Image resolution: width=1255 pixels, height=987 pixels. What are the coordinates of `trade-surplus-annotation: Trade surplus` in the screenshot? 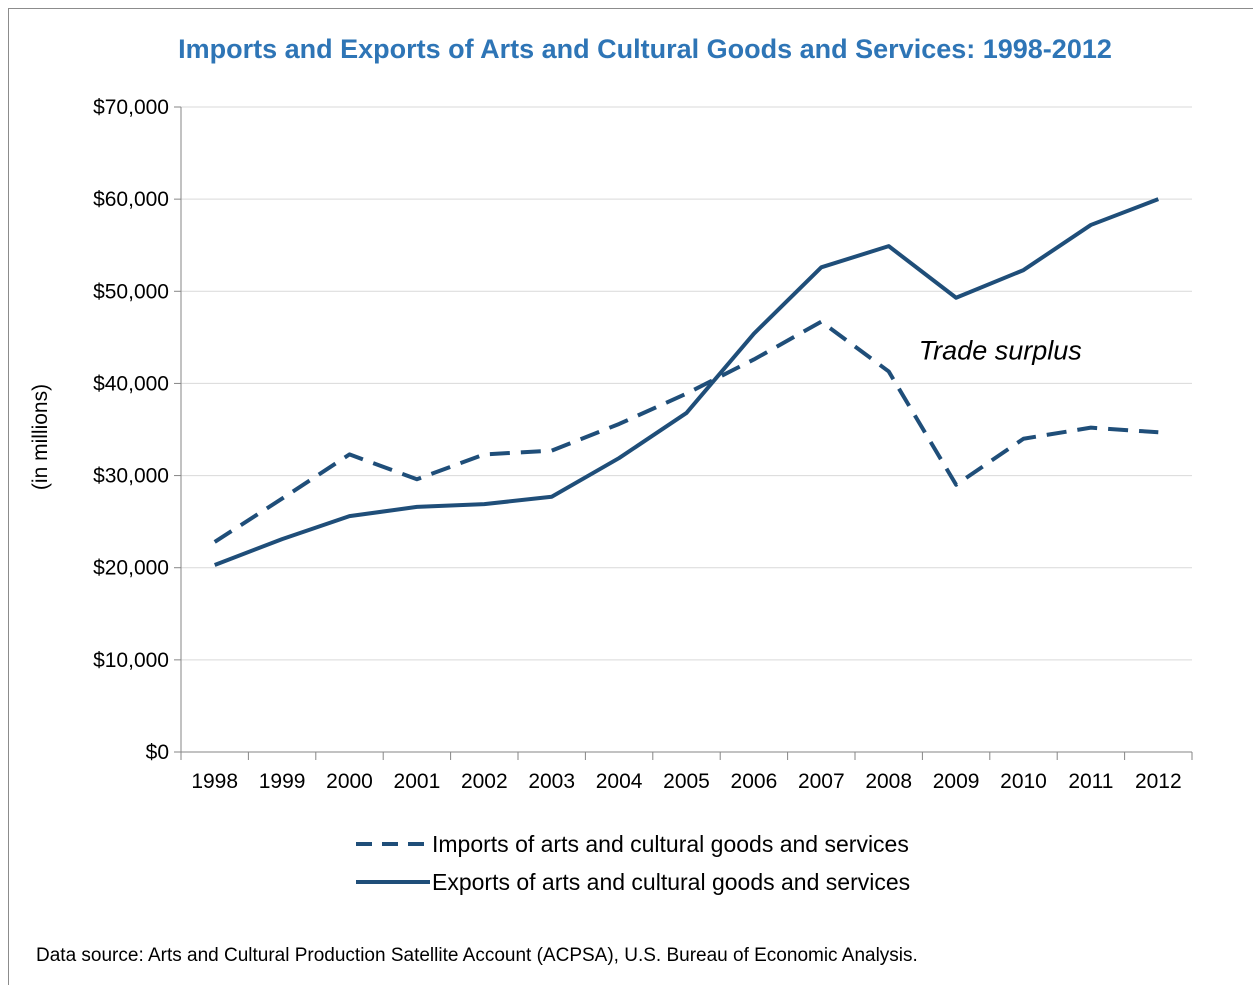 It's located at (1000, 351).